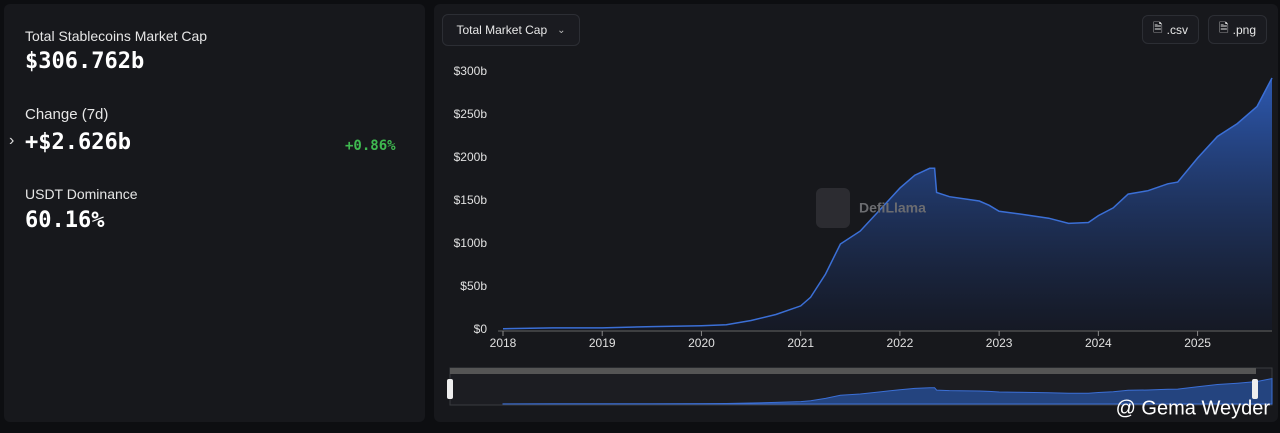  I want to click on watermark-logo, so click(833, 208).